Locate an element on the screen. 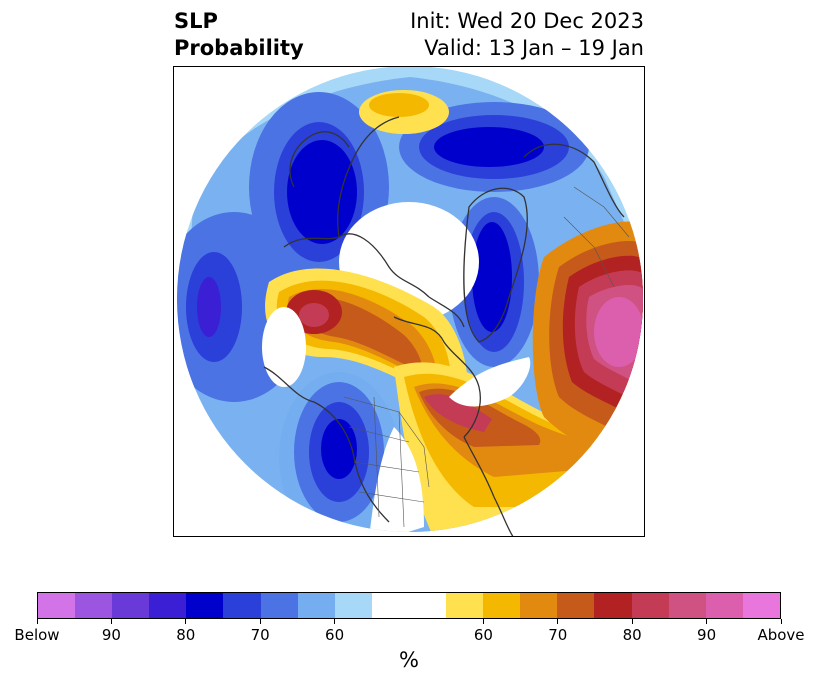 This screenshot has height=686, width=819. valid-range: Valid: 13 Jan – 19 Jan is located at coordinates (534, 48).